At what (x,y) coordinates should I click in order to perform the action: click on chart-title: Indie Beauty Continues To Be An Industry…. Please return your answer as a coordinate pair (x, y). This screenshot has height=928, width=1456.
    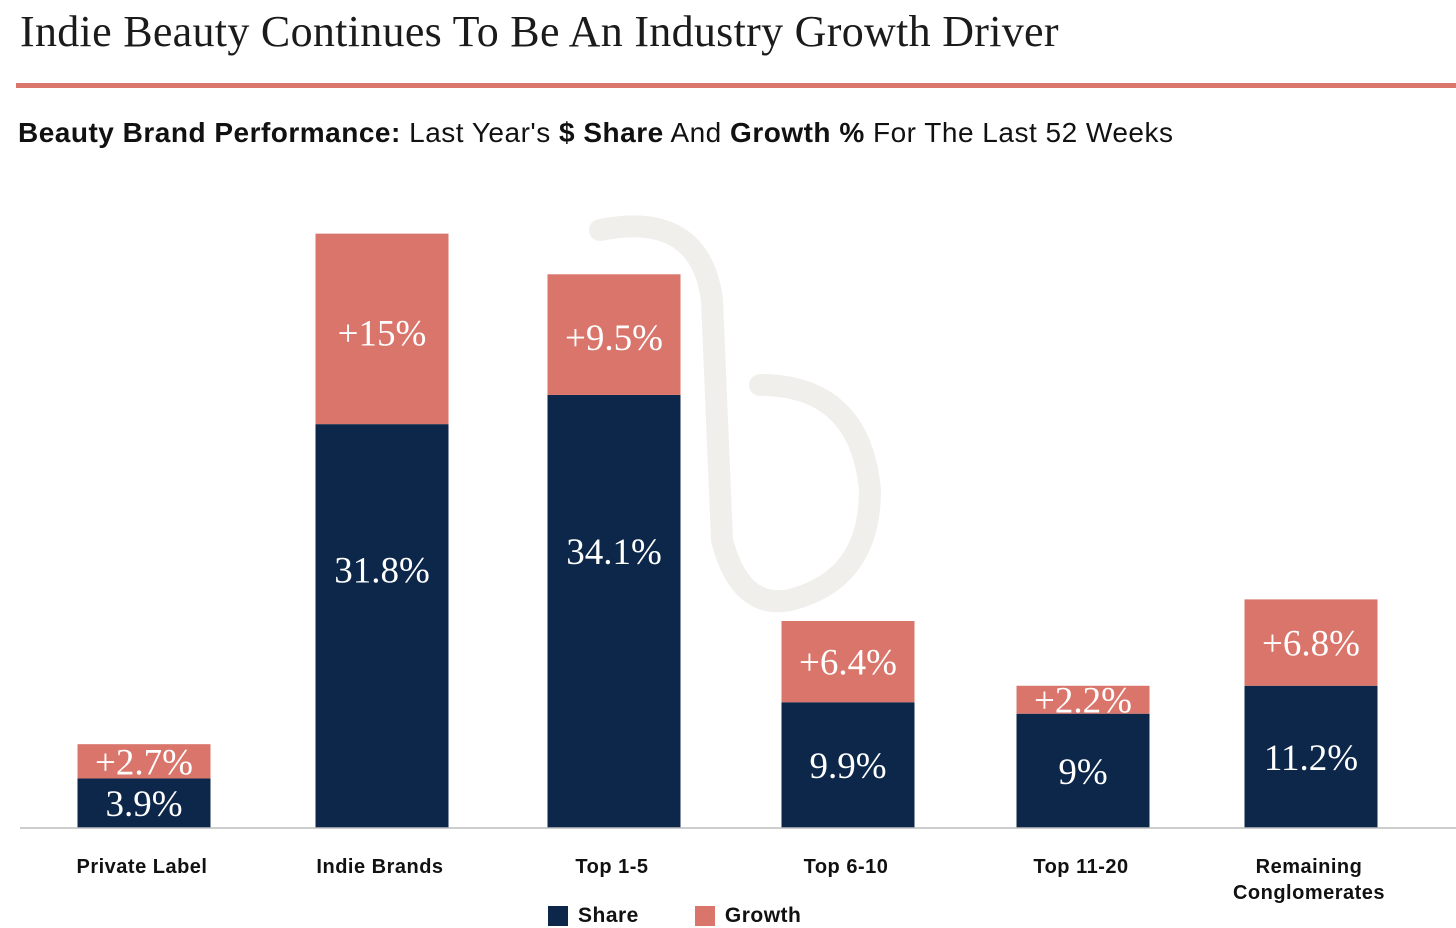
    Looking at the image, I should click on (539, 31).